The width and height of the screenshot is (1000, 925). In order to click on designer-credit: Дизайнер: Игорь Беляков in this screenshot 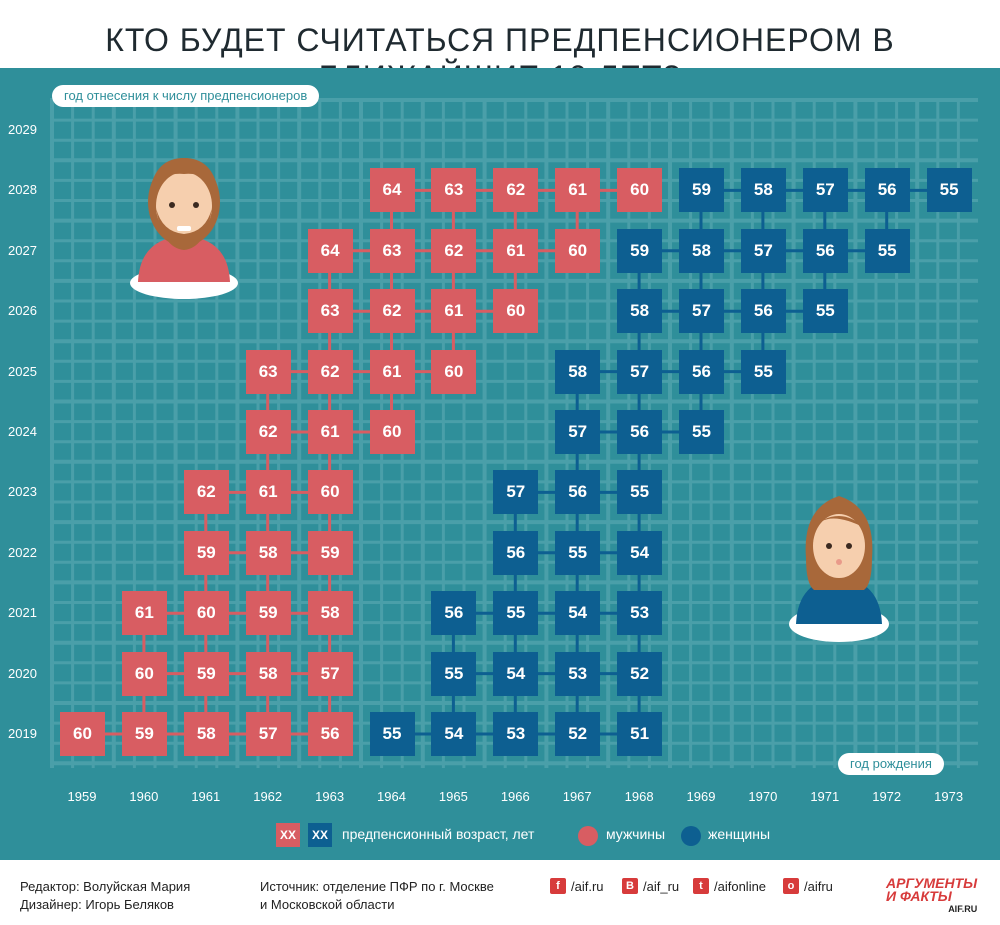, I will do `click(97, 904)`.